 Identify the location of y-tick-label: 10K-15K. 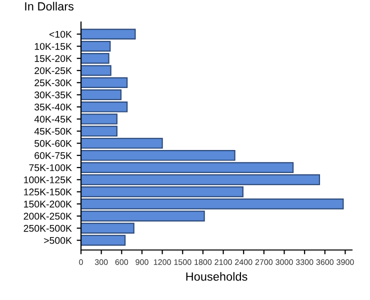
(53, 46).